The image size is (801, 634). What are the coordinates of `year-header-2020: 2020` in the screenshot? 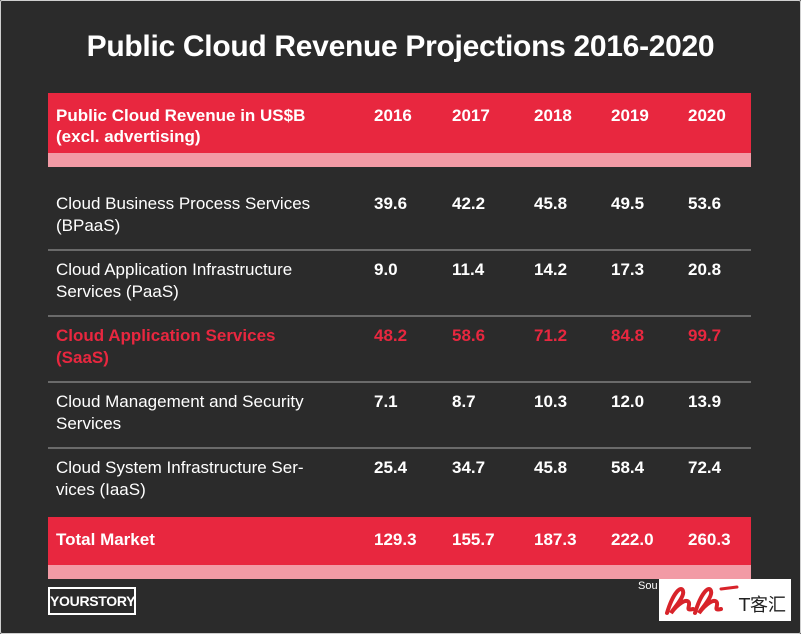 It's located at (707, 115).